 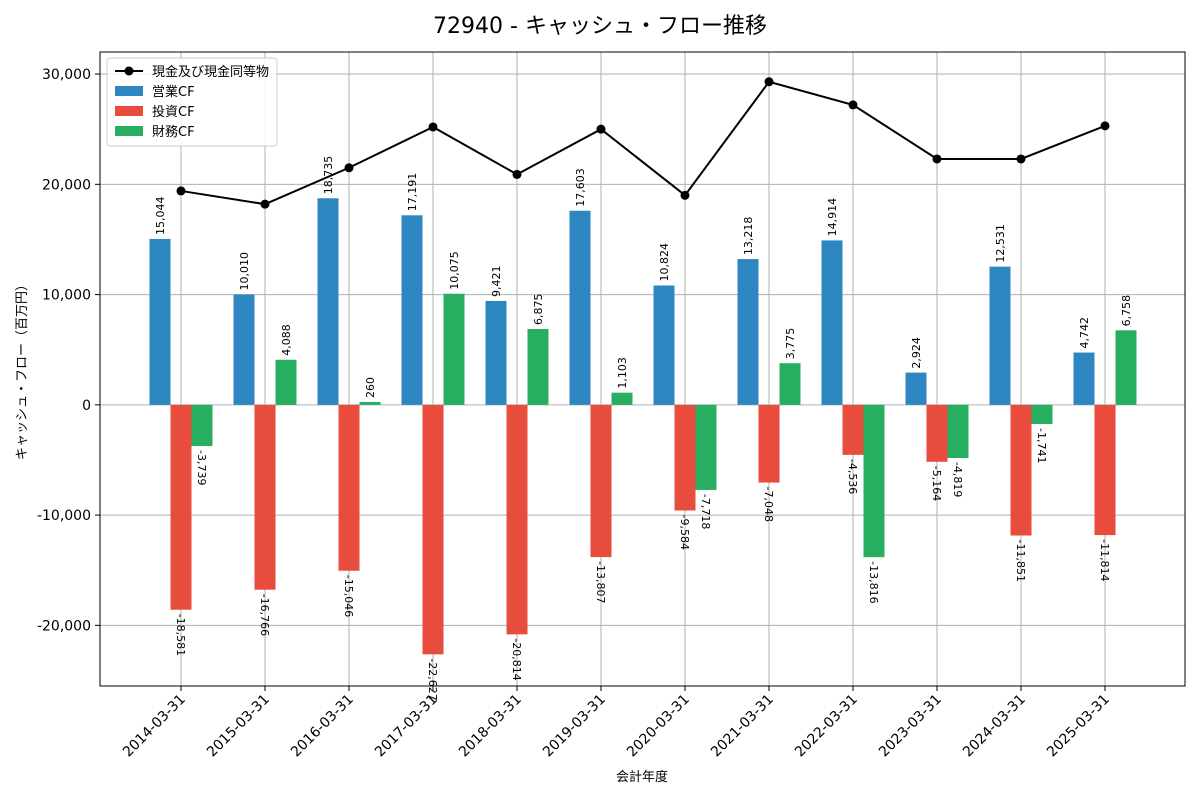 What do you see at coordinates (348, 596) in the screenshot?
I see `bar-value-label: -15,046` at bounding box center [348, 596].